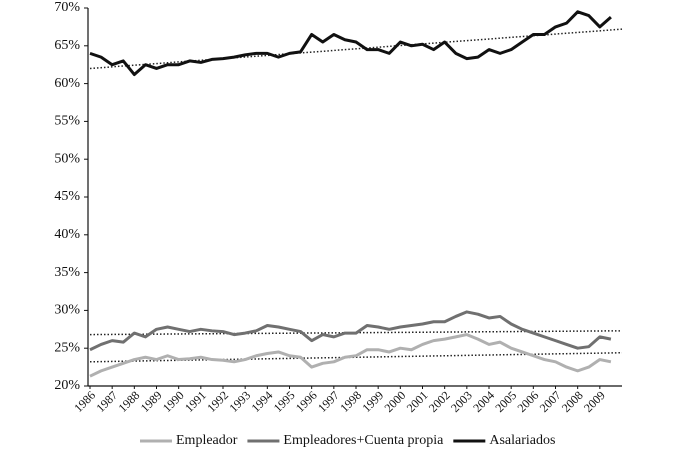  I want to click on x-tick-label: 2008, so click(572, 401).